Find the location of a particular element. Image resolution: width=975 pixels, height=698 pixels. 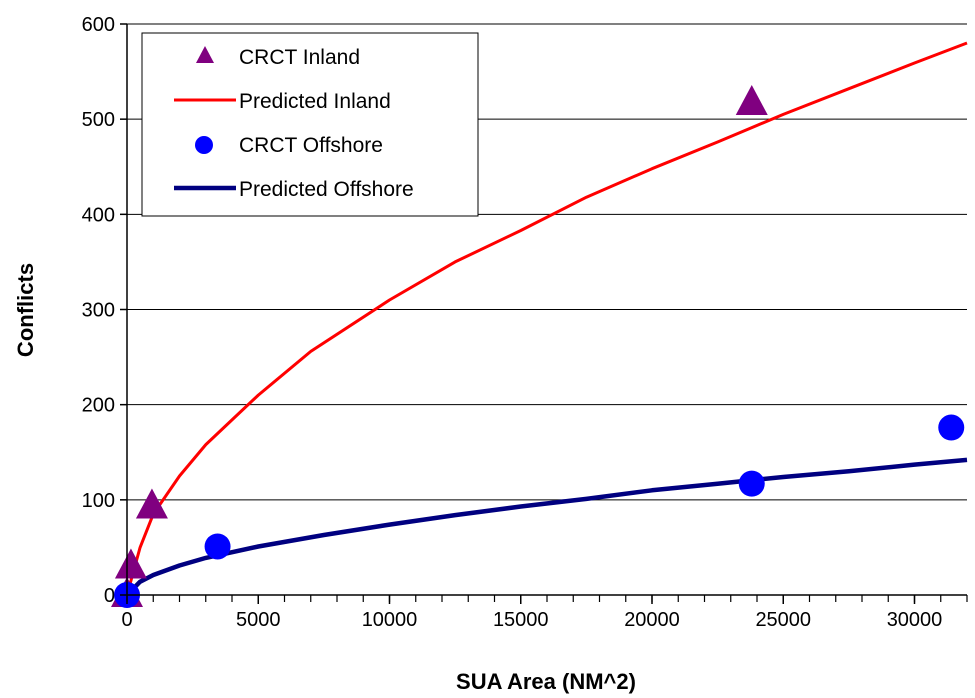

y-axis-title: Conflicts is located at coordinates (25, 310).